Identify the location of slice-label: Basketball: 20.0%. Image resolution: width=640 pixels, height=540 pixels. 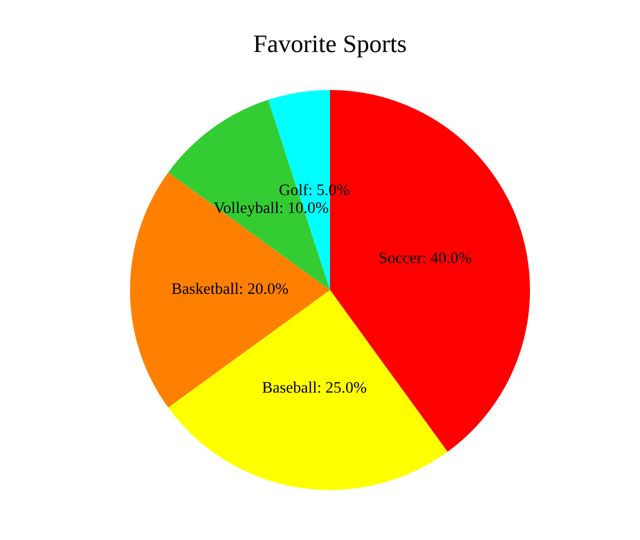
(230, 288).